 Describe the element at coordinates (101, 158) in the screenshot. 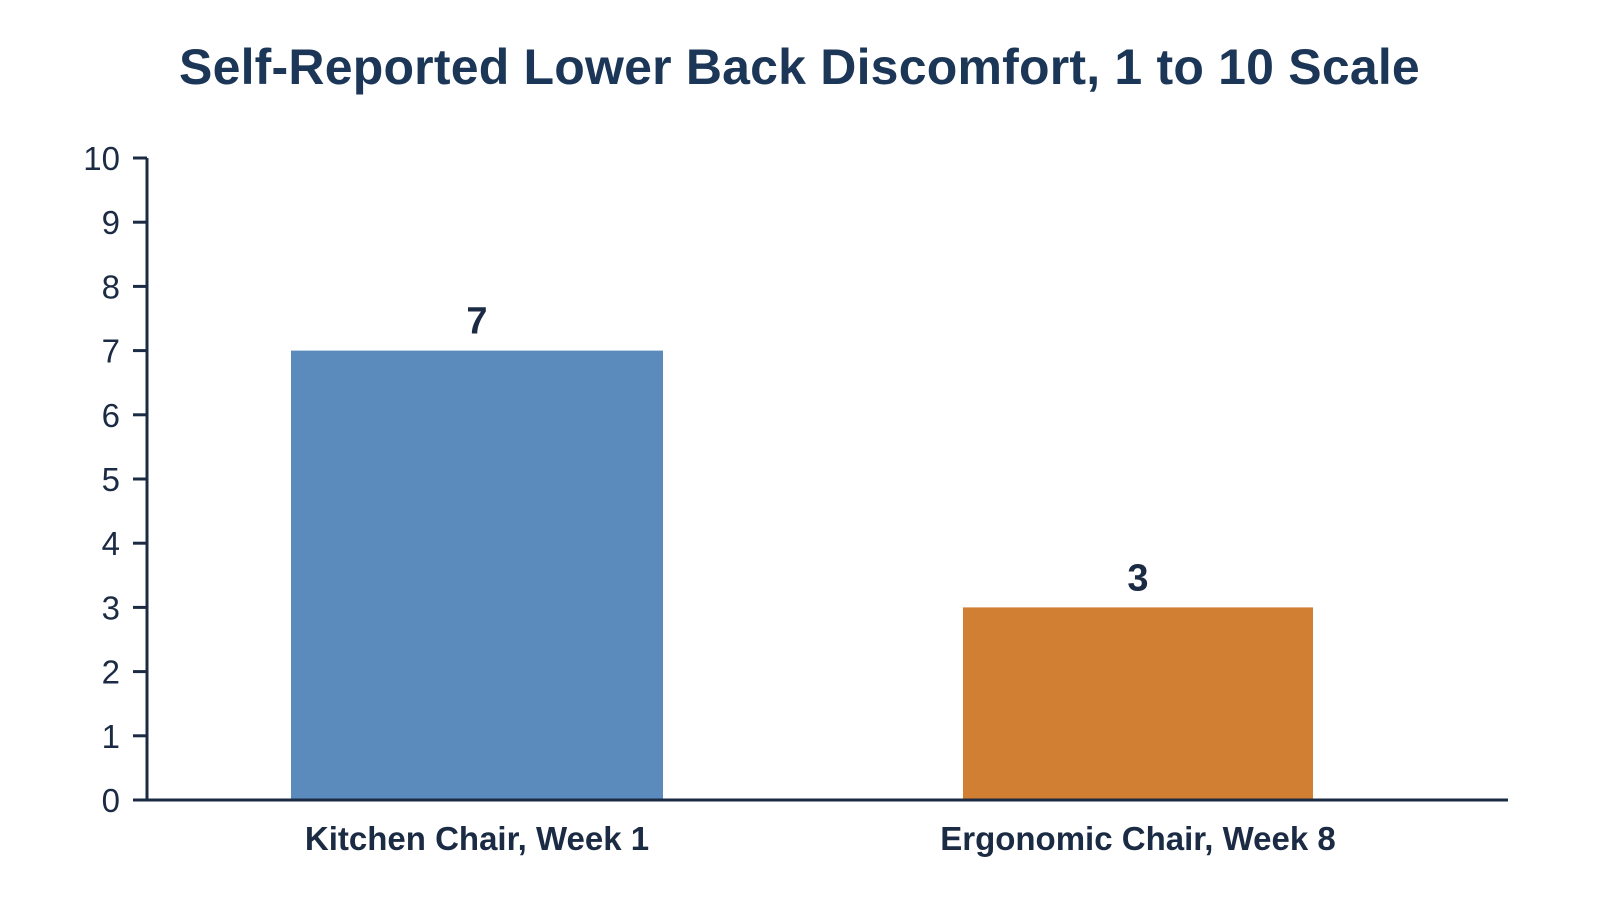

I see `y-tick-label: 10` at that location.